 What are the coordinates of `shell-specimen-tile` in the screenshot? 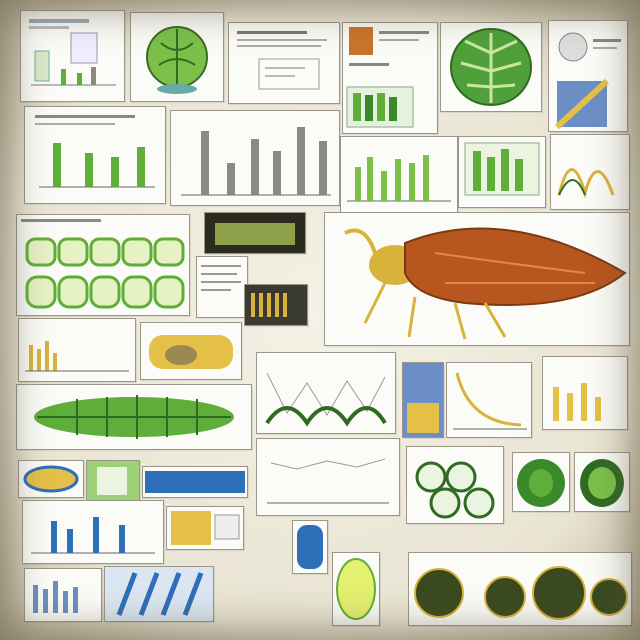 It's located at (588, 76).